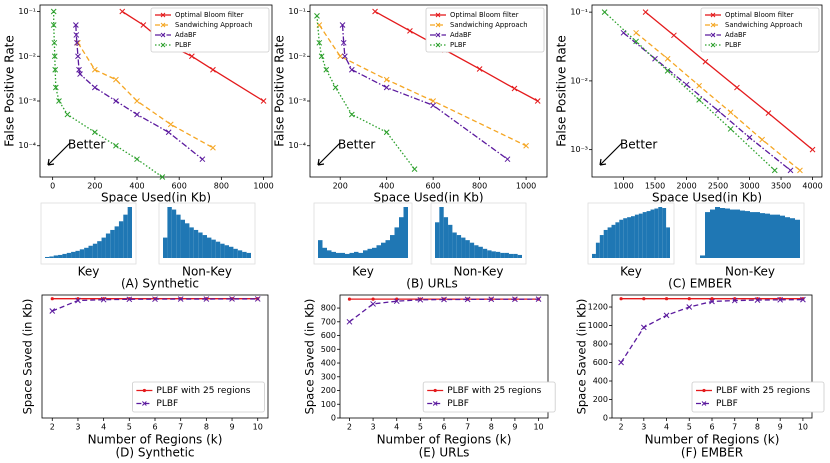 The image size is (830, 463). What do you see at coordinates (638, 145) in the screenshot?
I see `annotation: Better` at bounding box center [638, 145].